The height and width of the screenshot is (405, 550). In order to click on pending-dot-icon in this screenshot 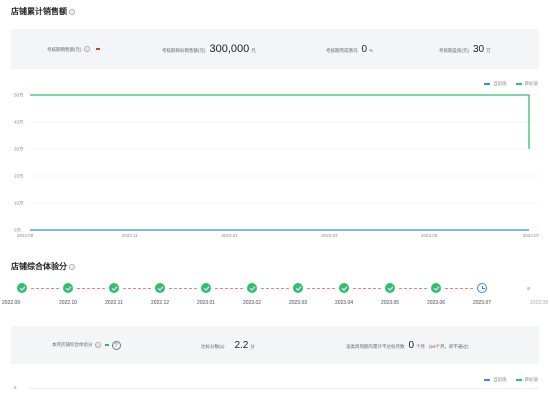, I will do `click(528, 288)`.